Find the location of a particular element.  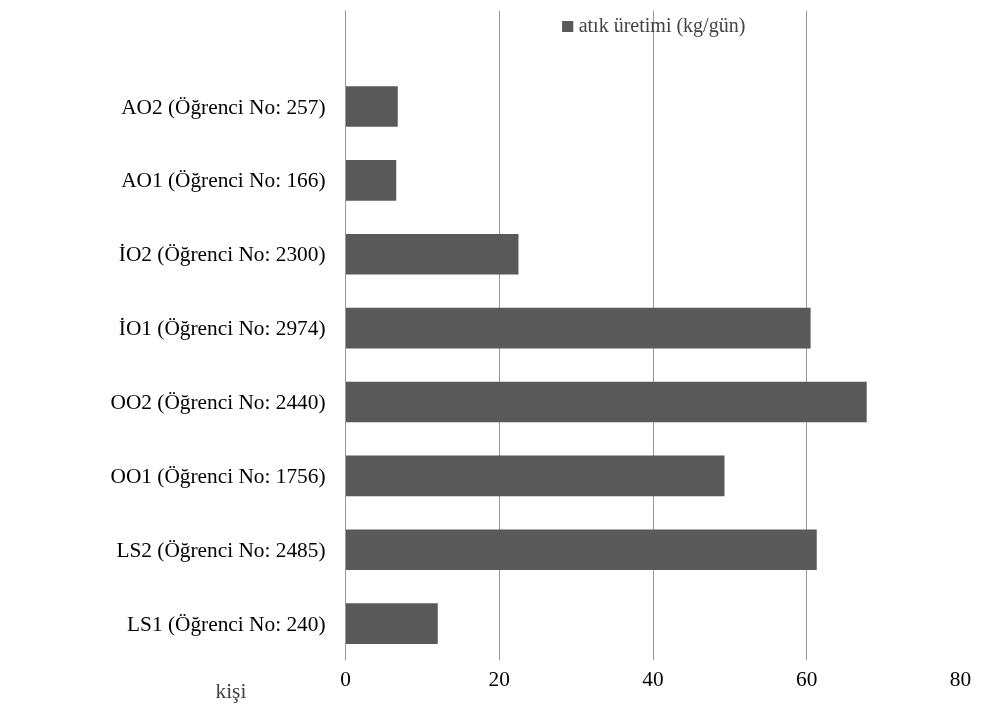

x-tick-label: 60 is located at coordinates (807, 678).